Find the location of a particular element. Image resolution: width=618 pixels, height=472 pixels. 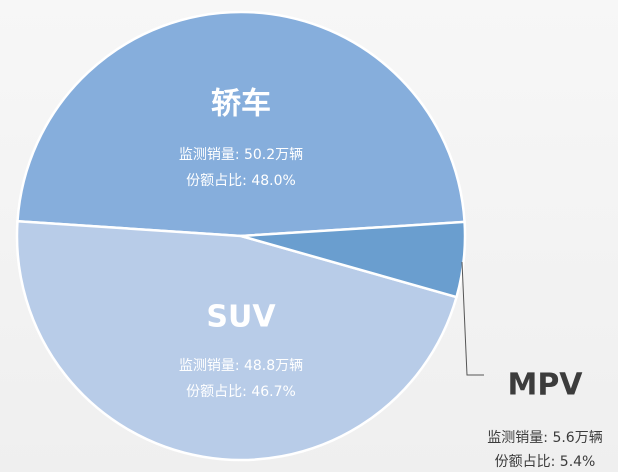

slice-label: 轿车 is located at coordinates (241, 104).